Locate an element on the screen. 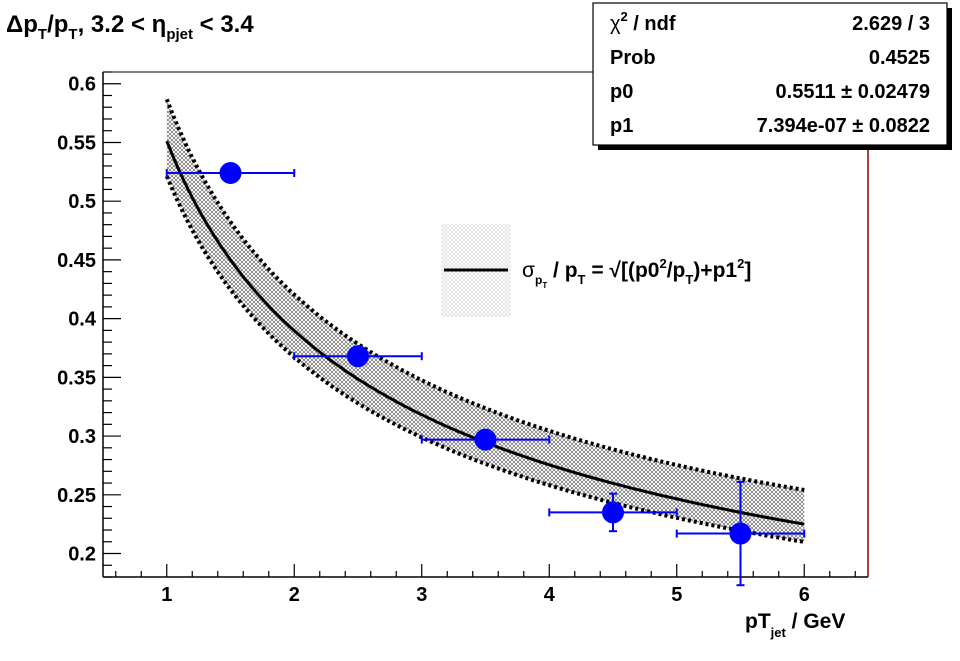 This screenshot has width=960, height=661. y-tick-label: 0.35 is located at coordinates (76, 378).